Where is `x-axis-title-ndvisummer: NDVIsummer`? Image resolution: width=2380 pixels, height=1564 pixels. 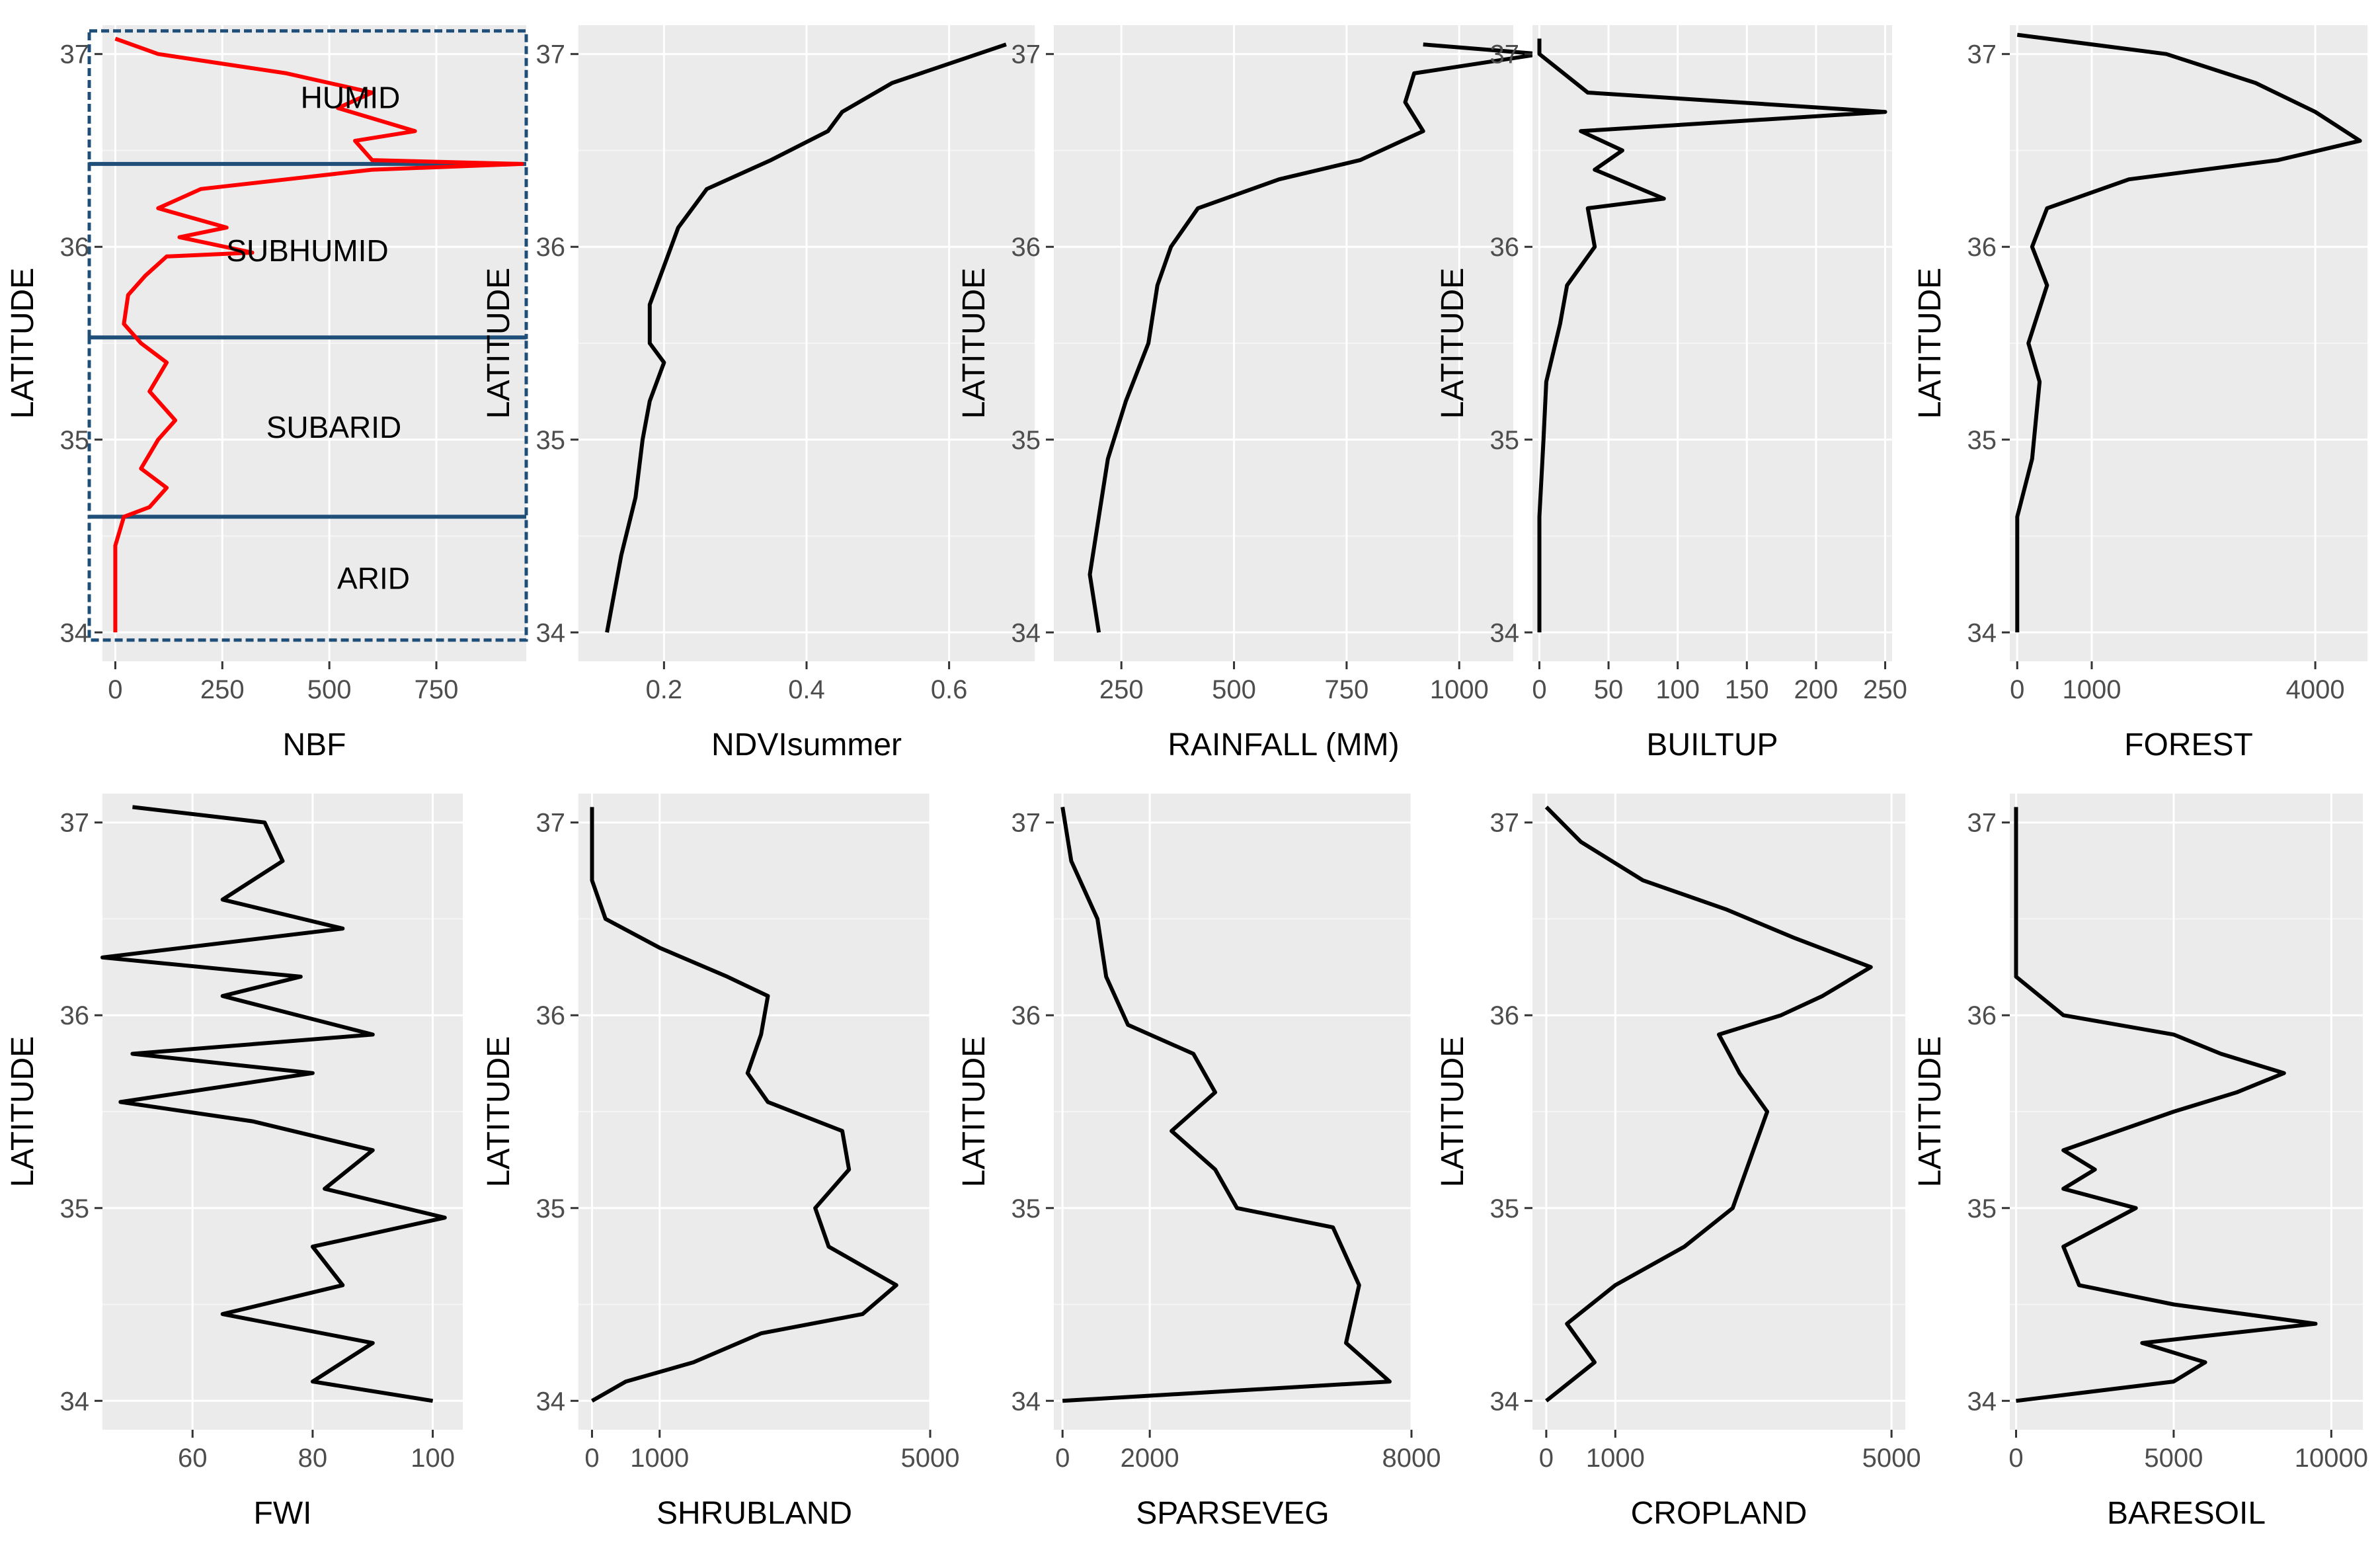
x-axis-title-ndvisummer: NDVIsummer is located at coordinates (806, 745).